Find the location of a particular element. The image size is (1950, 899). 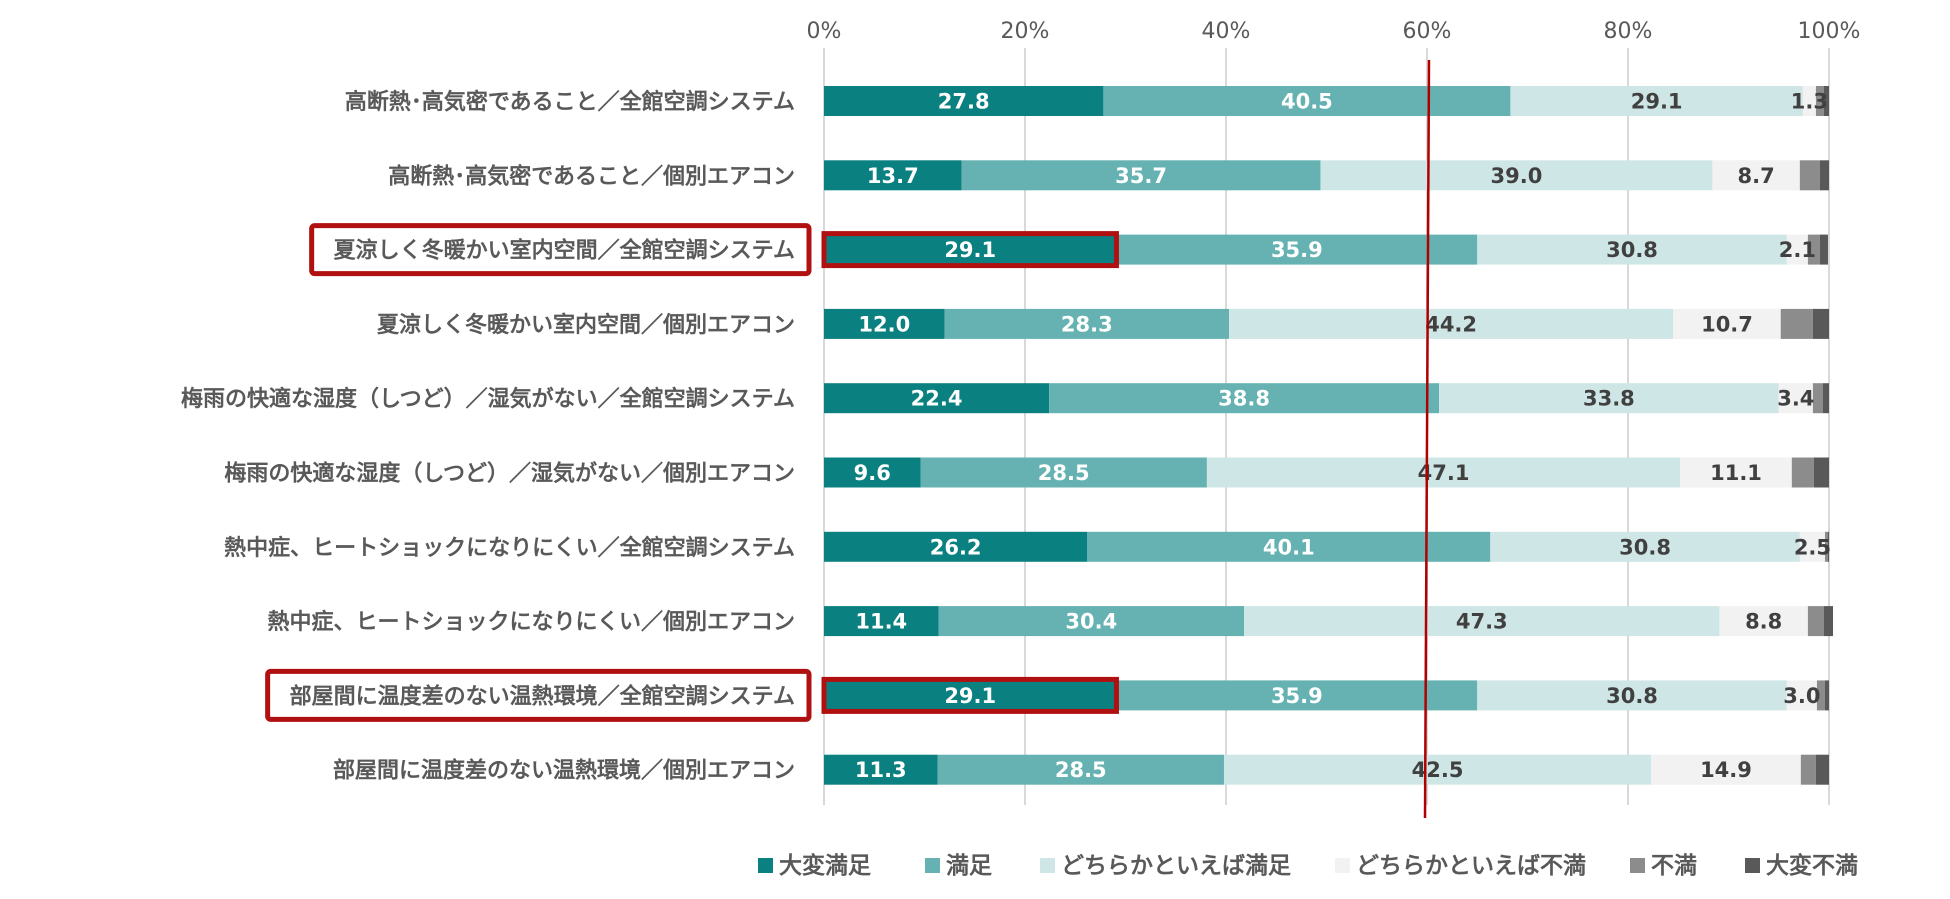

tick-label: 0% is located at coordinates (824, 31).